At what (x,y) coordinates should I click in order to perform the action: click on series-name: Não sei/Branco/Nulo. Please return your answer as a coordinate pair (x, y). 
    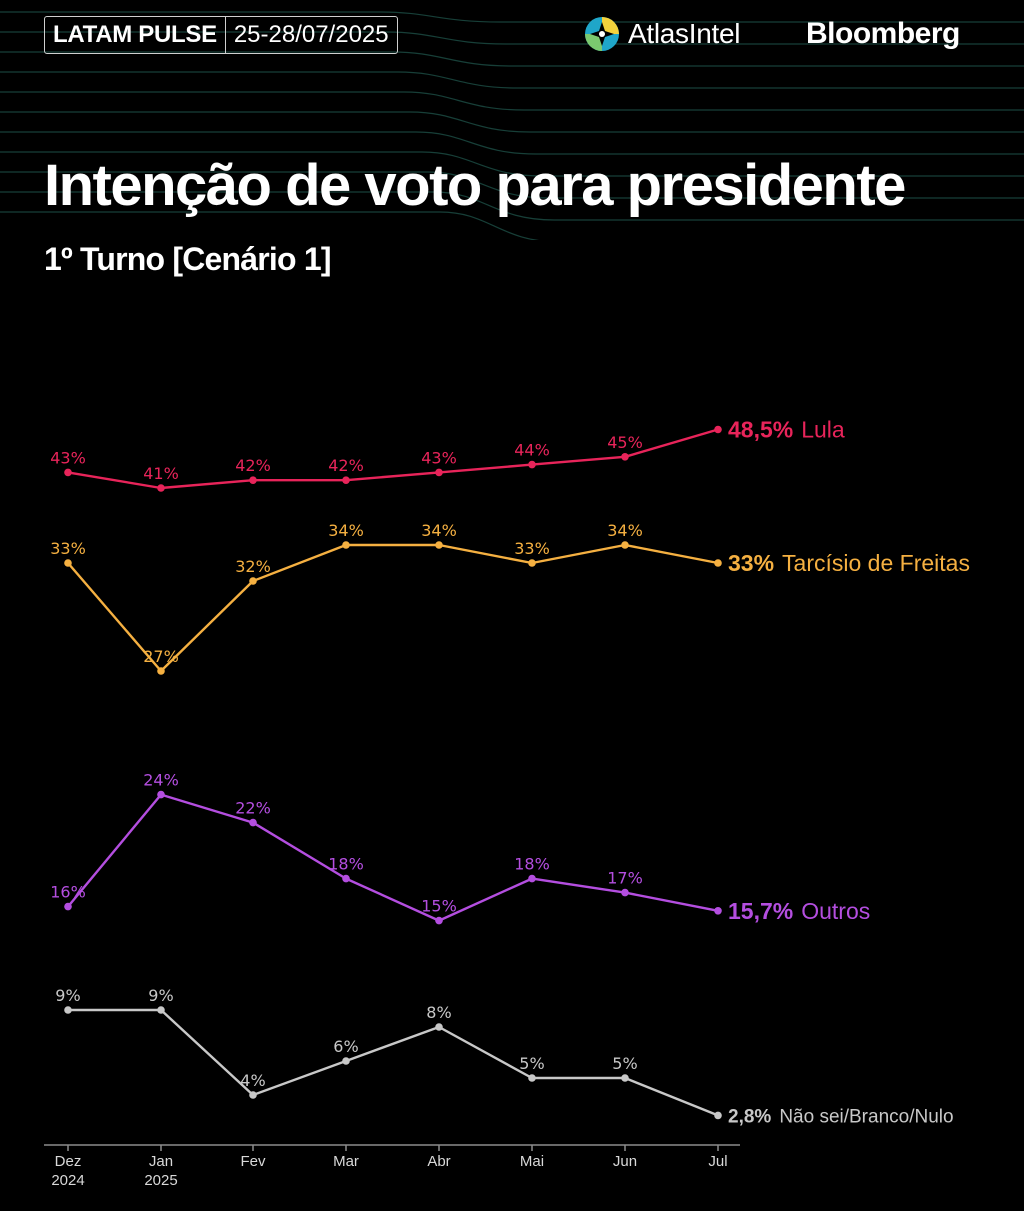
    Looking at the image, I should click on (866, 1116).